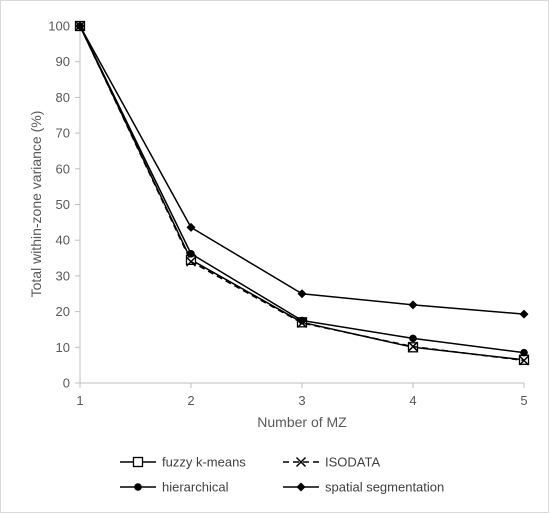 This screenshot has width=550, height=514. Describe the element at coordinates (190, 400) in the screenshot. I see `x-tick-label: 2` at that location.